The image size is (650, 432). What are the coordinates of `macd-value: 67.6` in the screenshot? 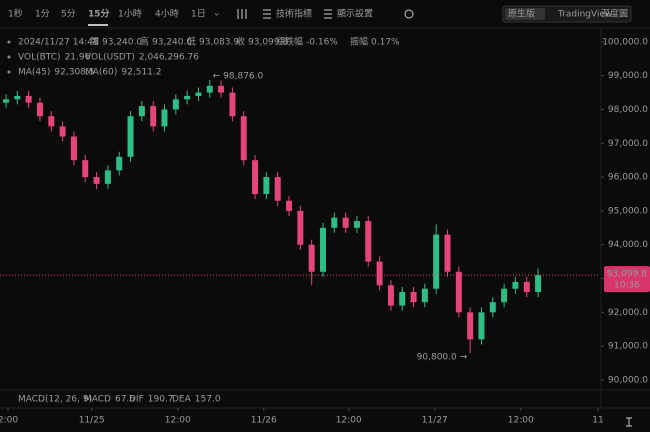 It's located at (125, 400).